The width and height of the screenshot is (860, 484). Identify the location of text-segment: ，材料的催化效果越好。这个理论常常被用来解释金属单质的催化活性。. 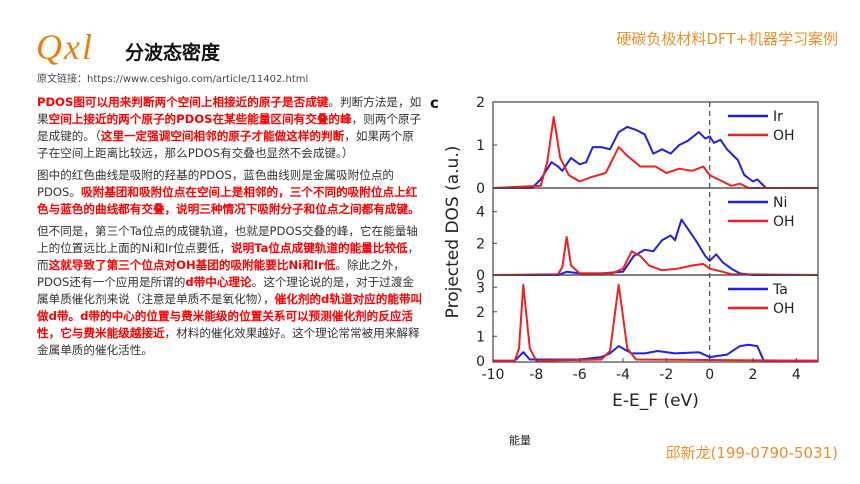
(228, 341).